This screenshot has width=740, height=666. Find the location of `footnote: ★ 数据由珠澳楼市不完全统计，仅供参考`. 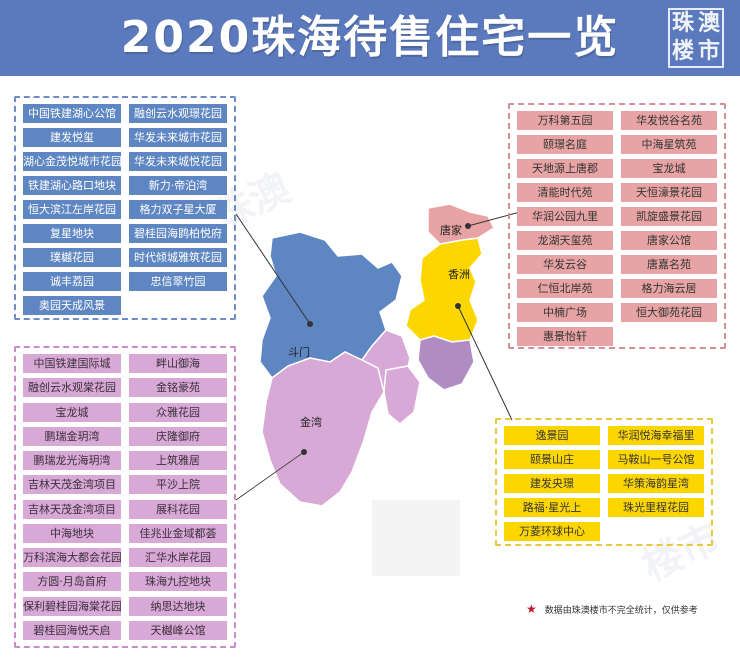

footnote: ★ 数据由珠澳楼市不完全统计，仅供参考 is located at coordinates (626, 609).